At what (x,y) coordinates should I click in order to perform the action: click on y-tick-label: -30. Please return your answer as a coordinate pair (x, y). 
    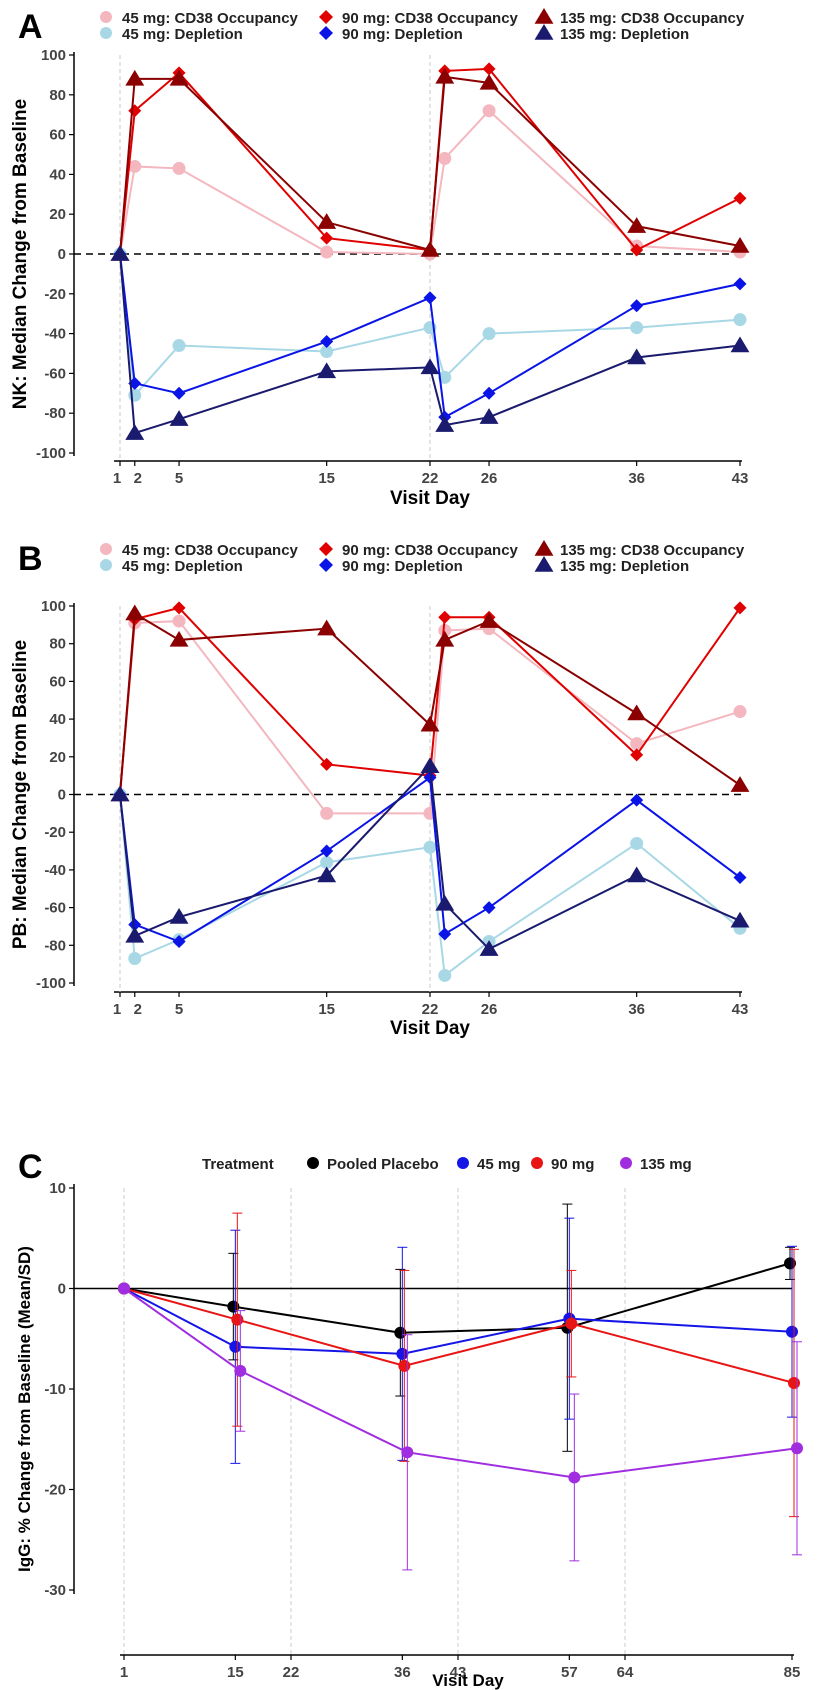
    Looking at the image, I should click on (55, 1590).